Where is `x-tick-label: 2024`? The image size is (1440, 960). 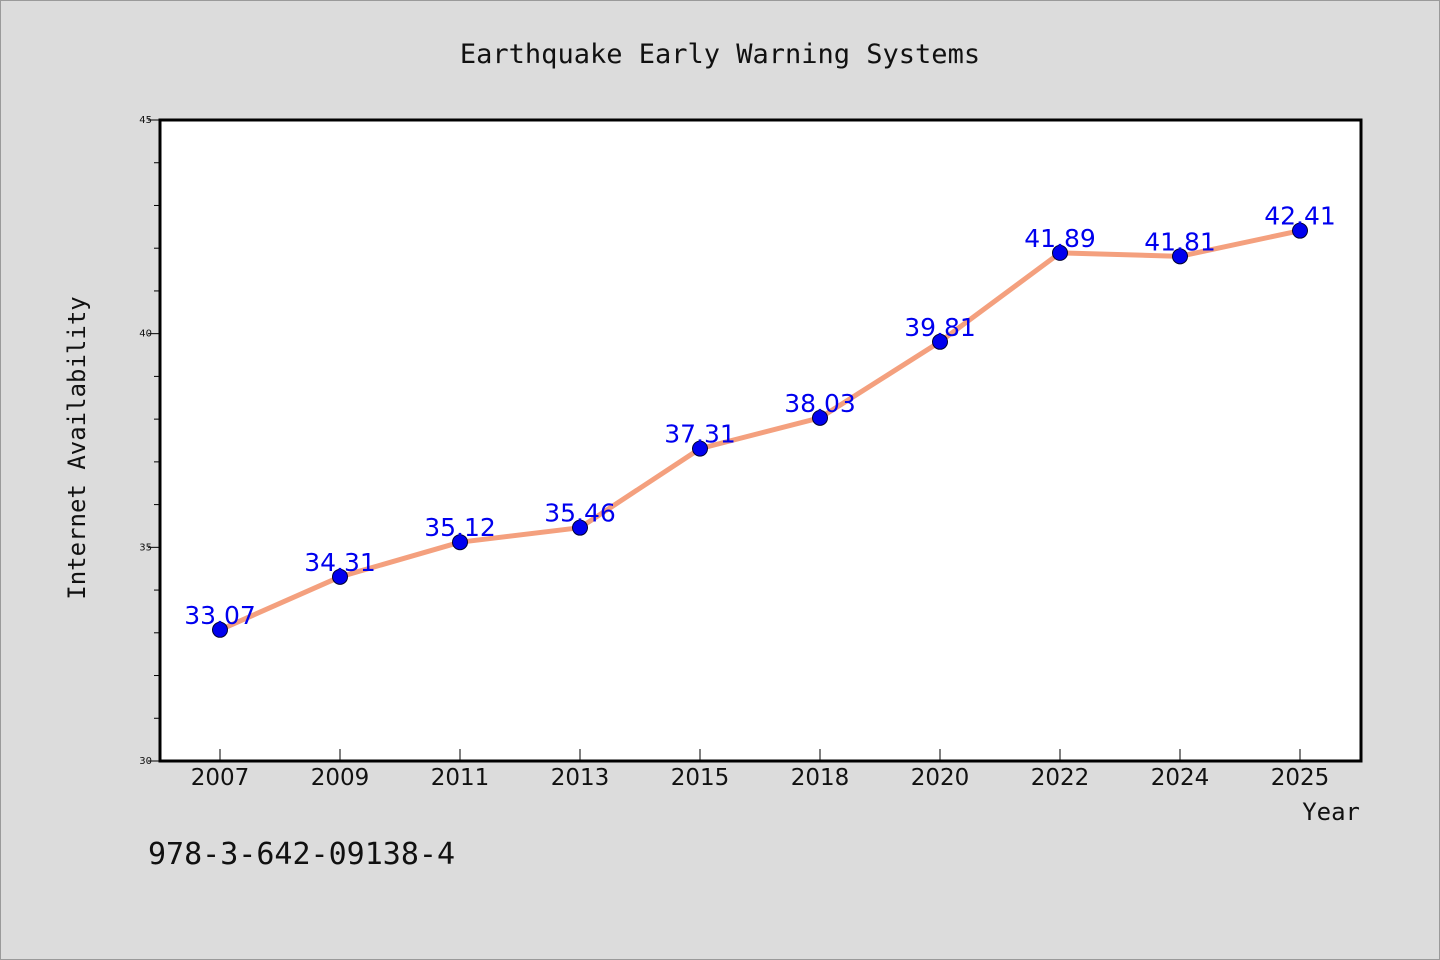 x-tick-label: 2024 is located at coordinates (1180, 778).